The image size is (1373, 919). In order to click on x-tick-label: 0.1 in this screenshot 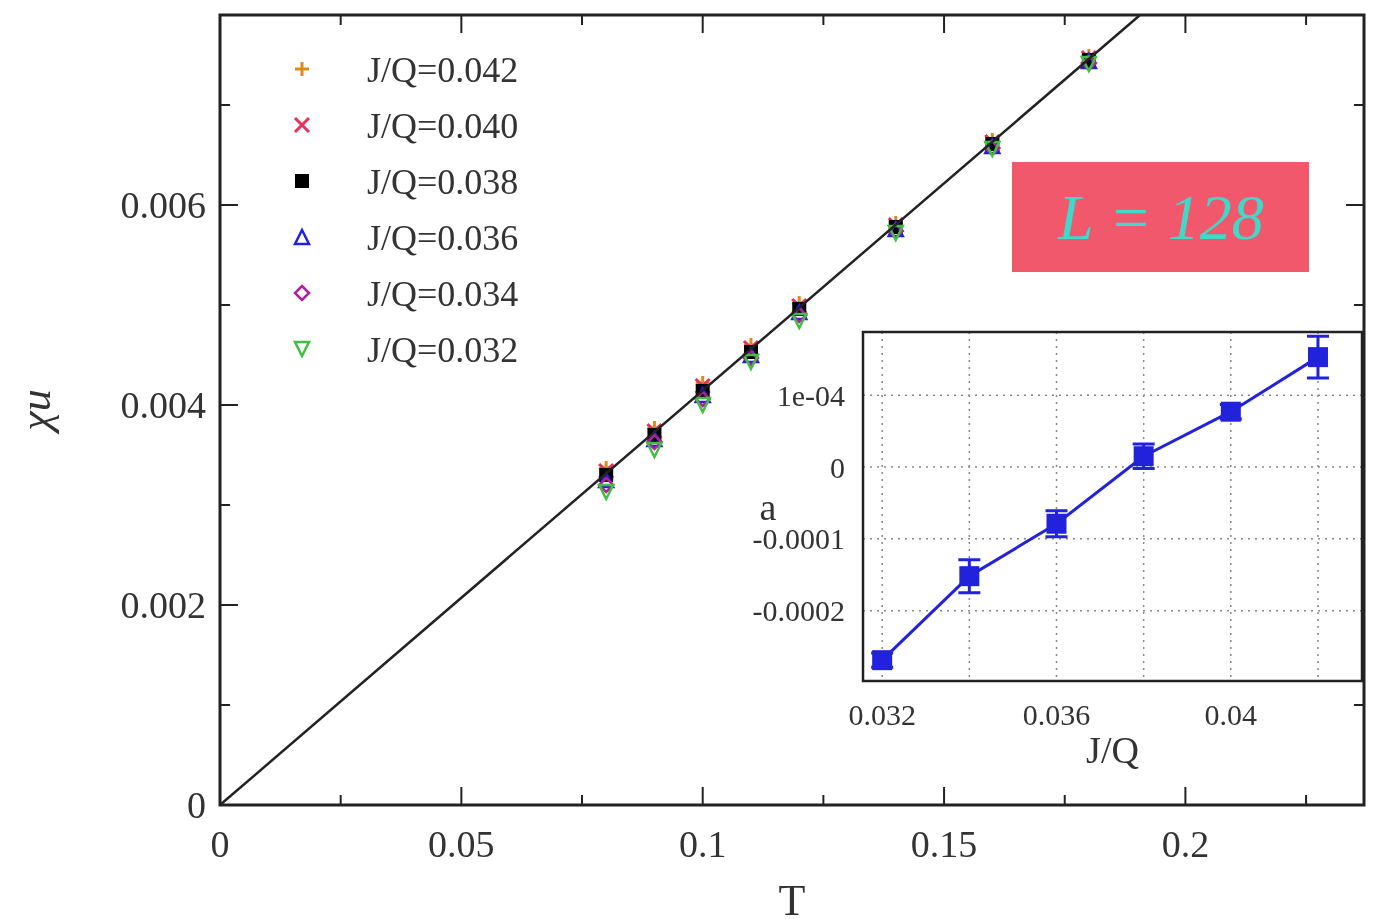, I will do `click(702, 844)`.